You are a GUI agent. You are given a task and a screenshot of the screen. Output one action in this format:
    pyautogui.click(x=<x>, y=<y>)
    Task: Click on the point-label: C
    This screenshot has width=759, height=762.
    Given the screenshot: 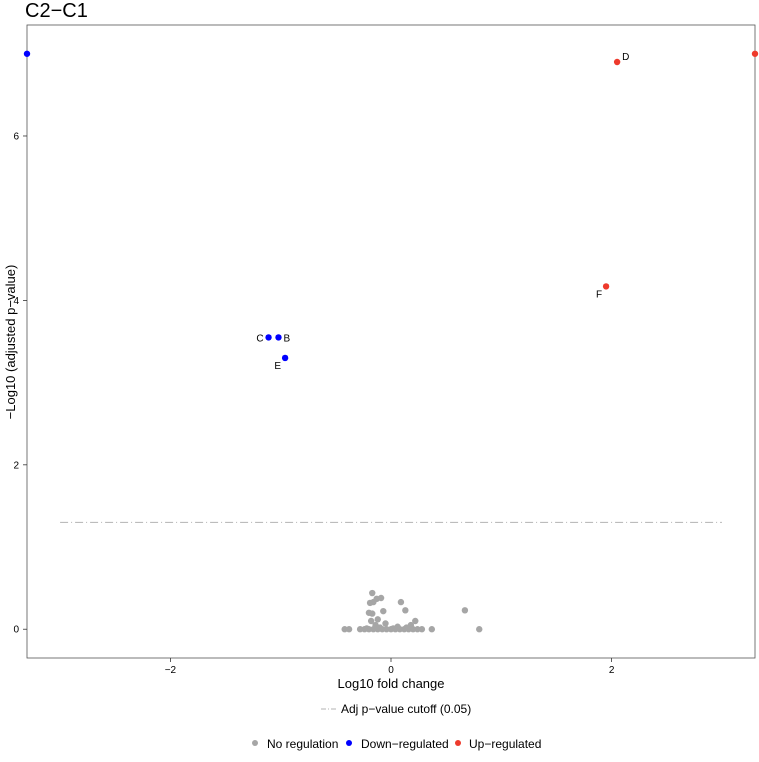 What is the action you would take?
    pyautogui.click(x=259, y=338)
    